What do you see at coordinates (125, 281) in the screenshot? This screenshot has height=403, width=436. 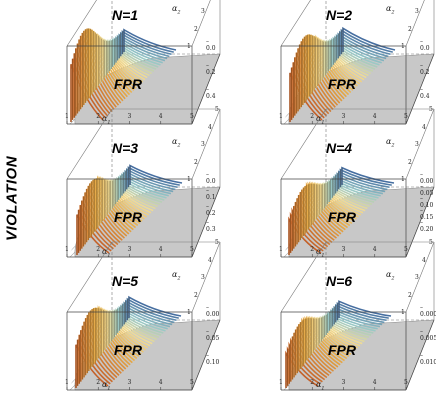 I see `panel-title: N=5` at bounding box center [125, 281].